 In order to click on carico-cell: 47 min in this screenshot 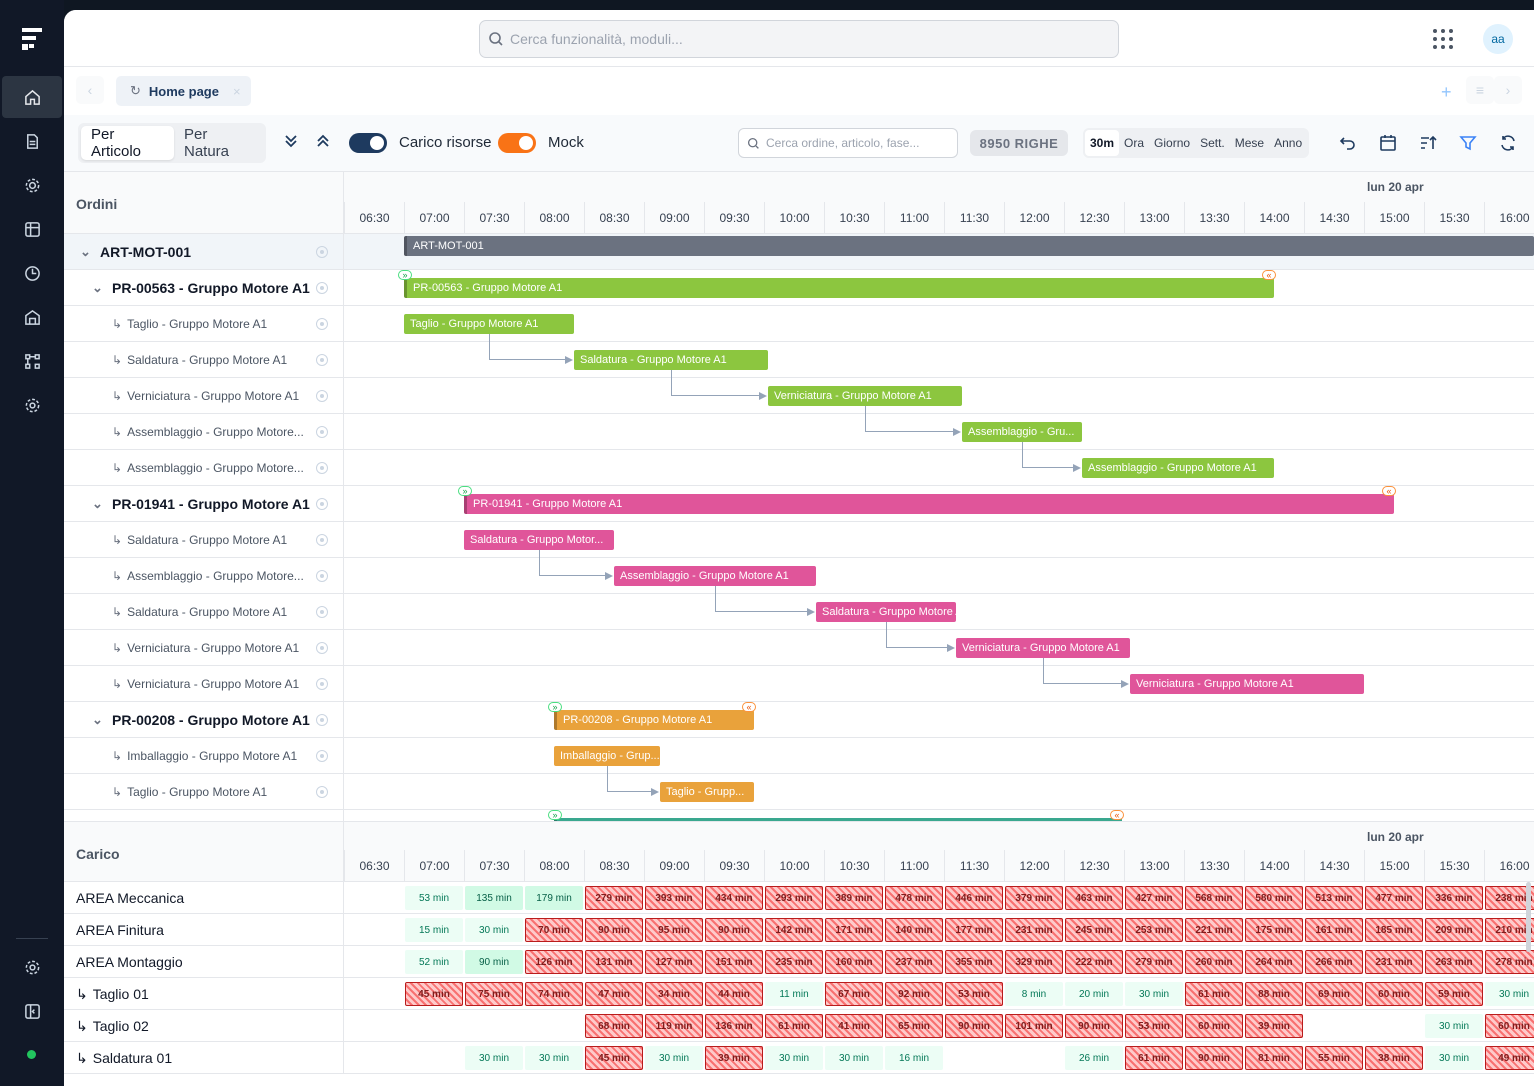, I will do `click(614, 994)`.